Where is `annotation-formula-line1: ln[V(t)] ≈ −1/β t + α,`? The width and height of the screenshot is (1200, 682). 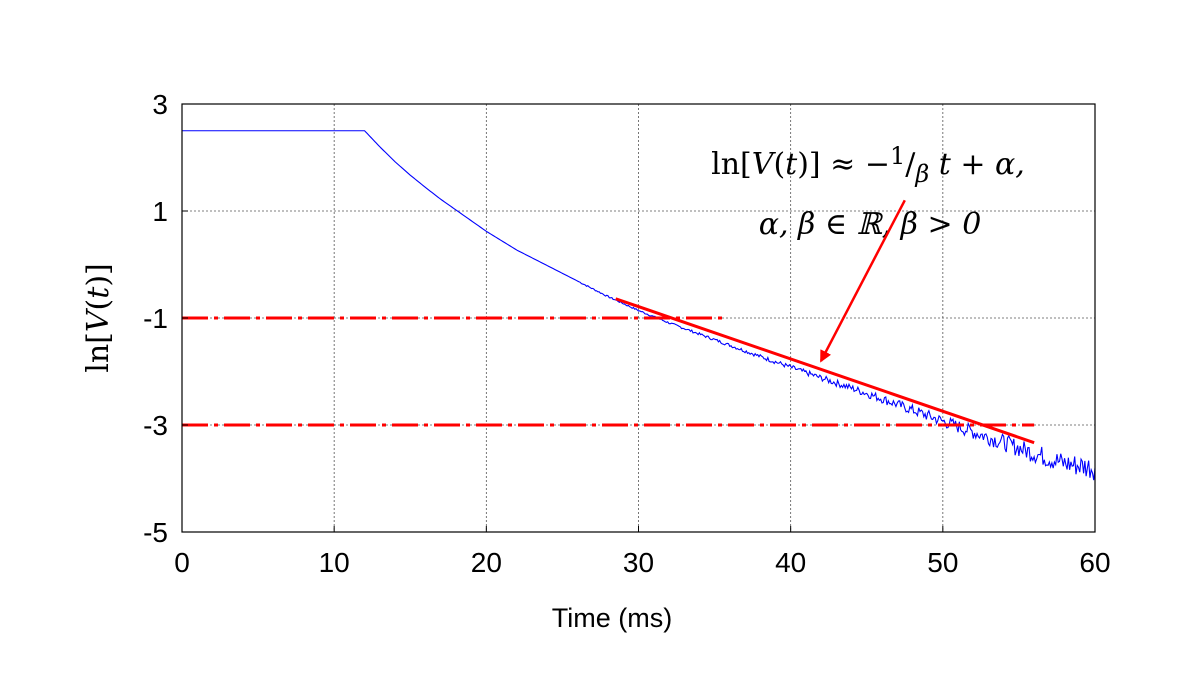
annotation-formula-line1: ln[V(t)] ≈ −1/β t + α, is located at coordinates (868, 165).